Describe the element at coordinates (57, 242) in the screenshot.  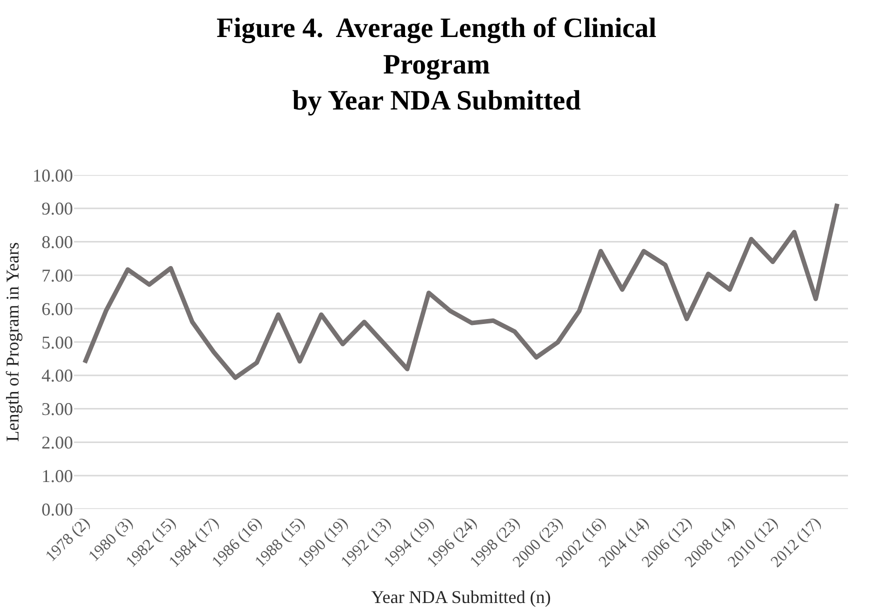
I see `y-tick-label: 8.00` at that location.